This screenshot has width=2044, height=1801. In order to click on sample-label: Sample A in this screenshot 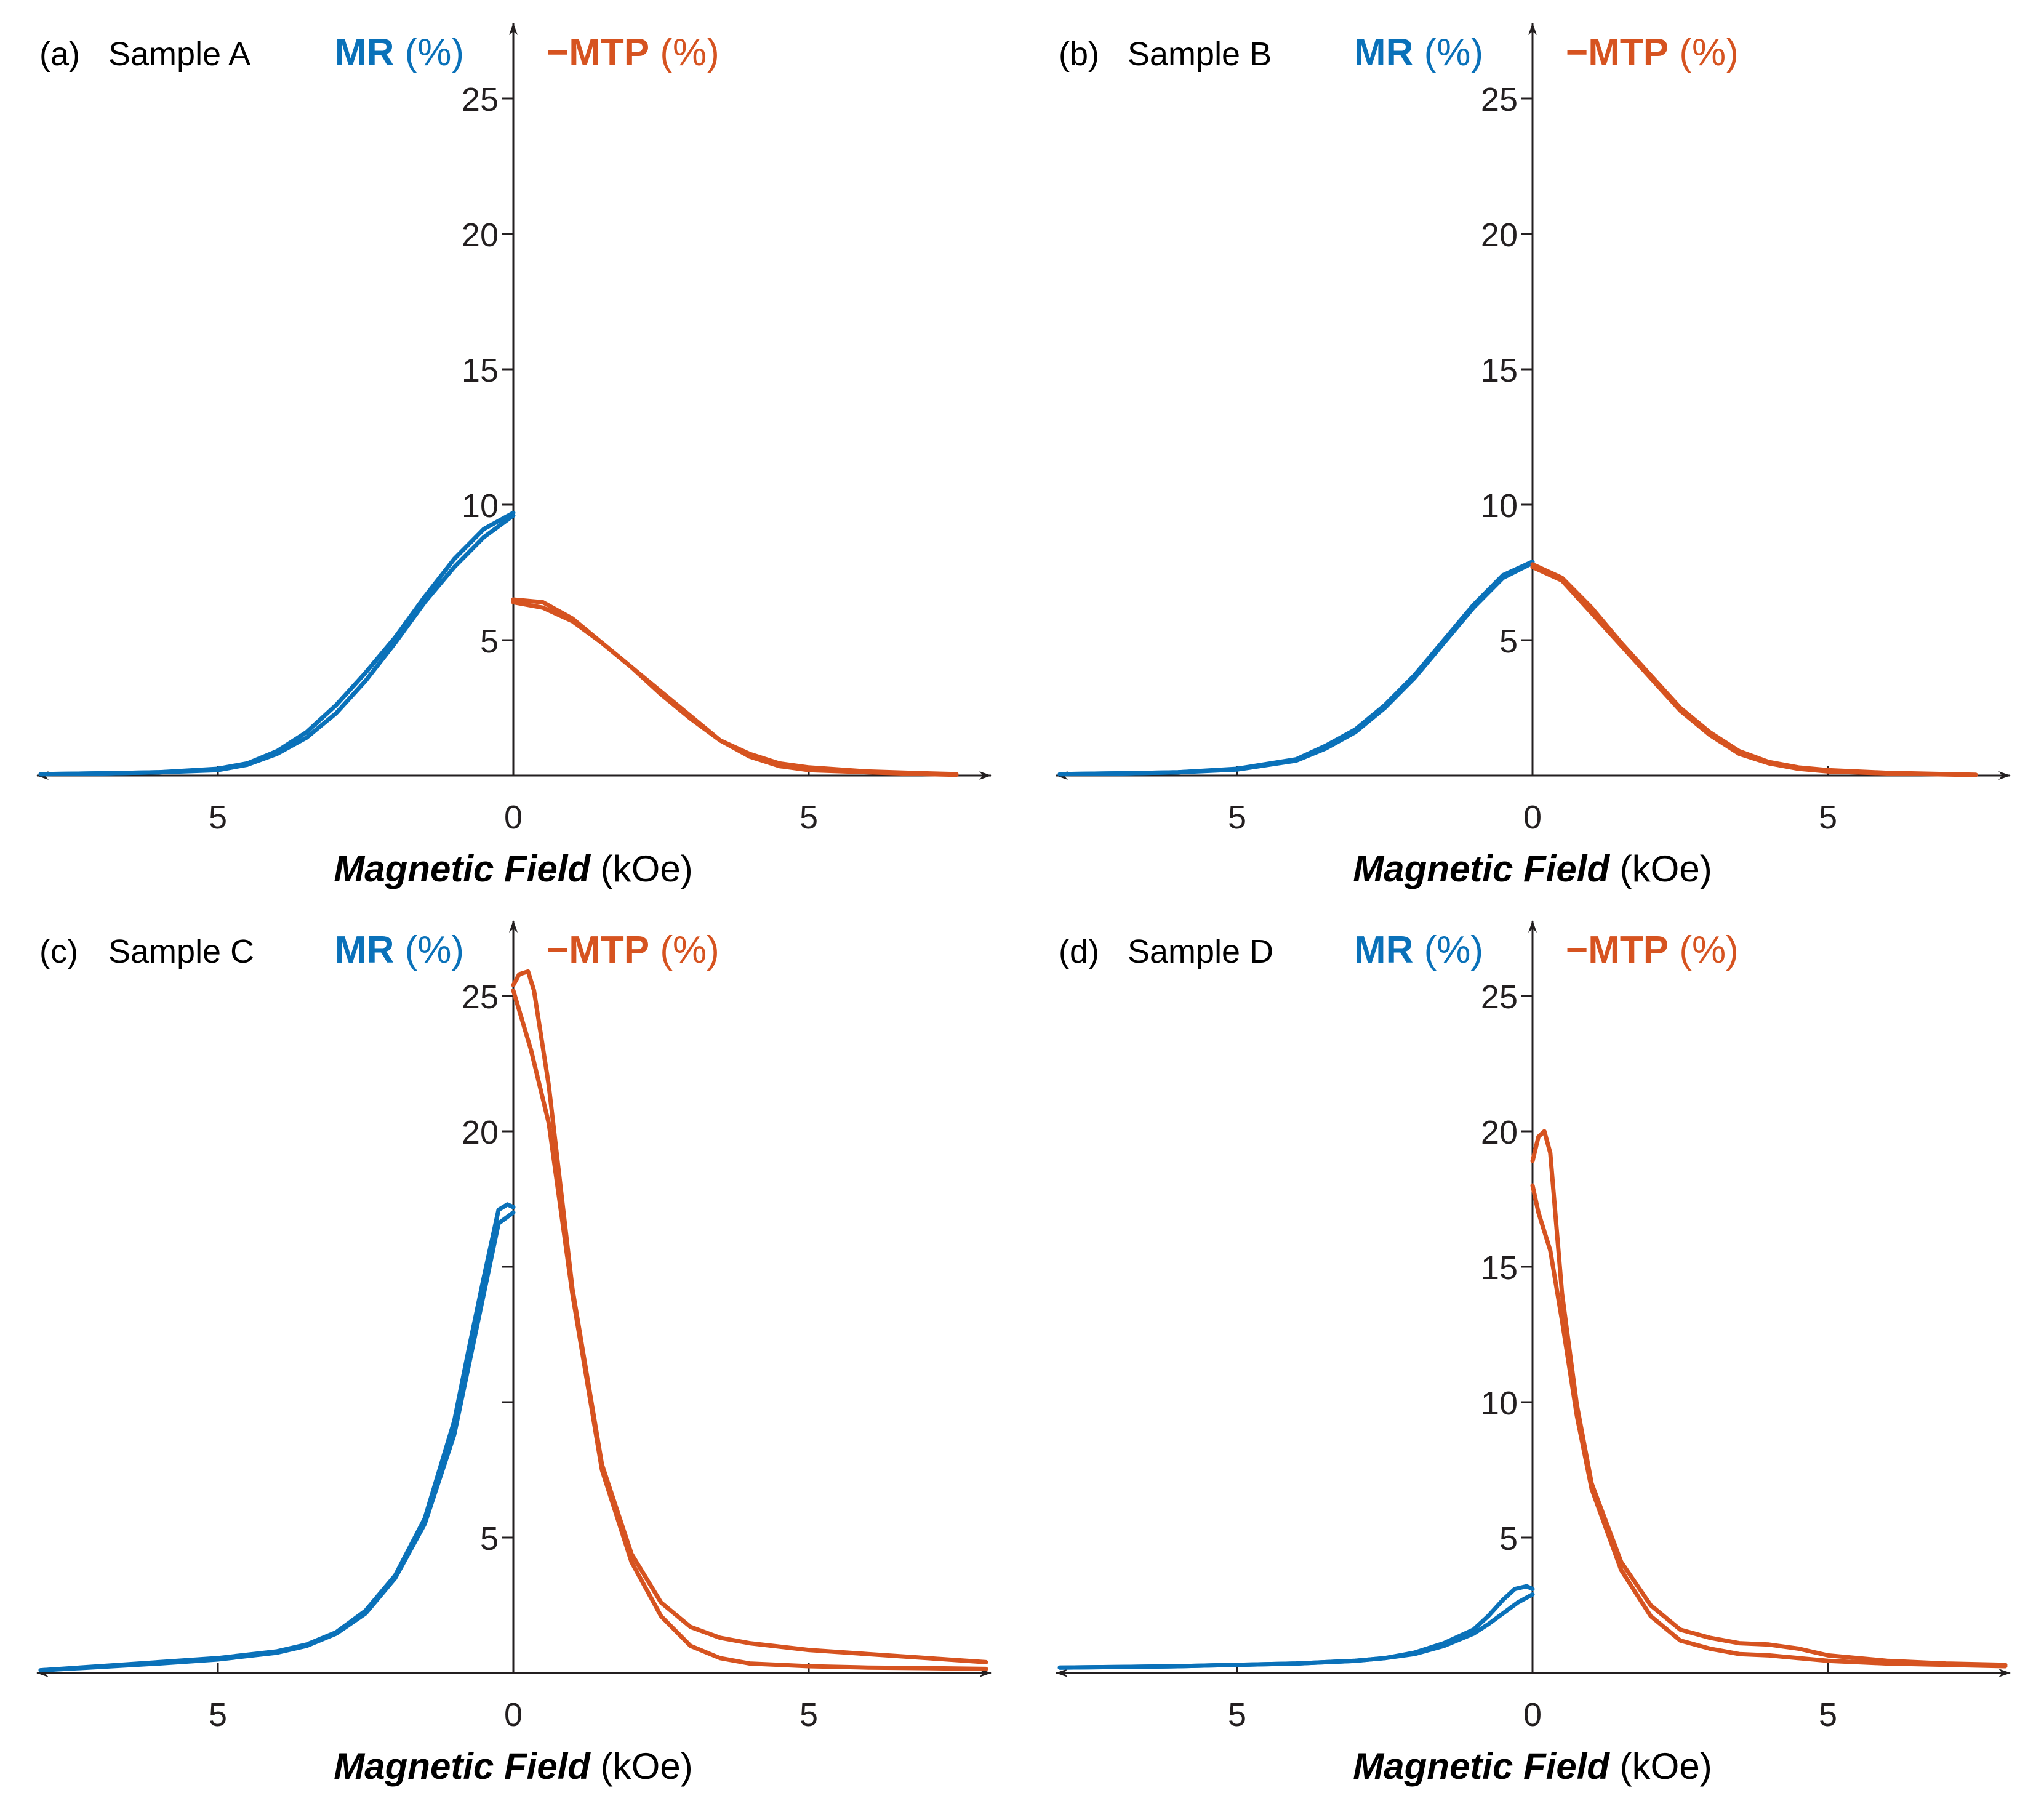, I will do `click(179, 54)`.